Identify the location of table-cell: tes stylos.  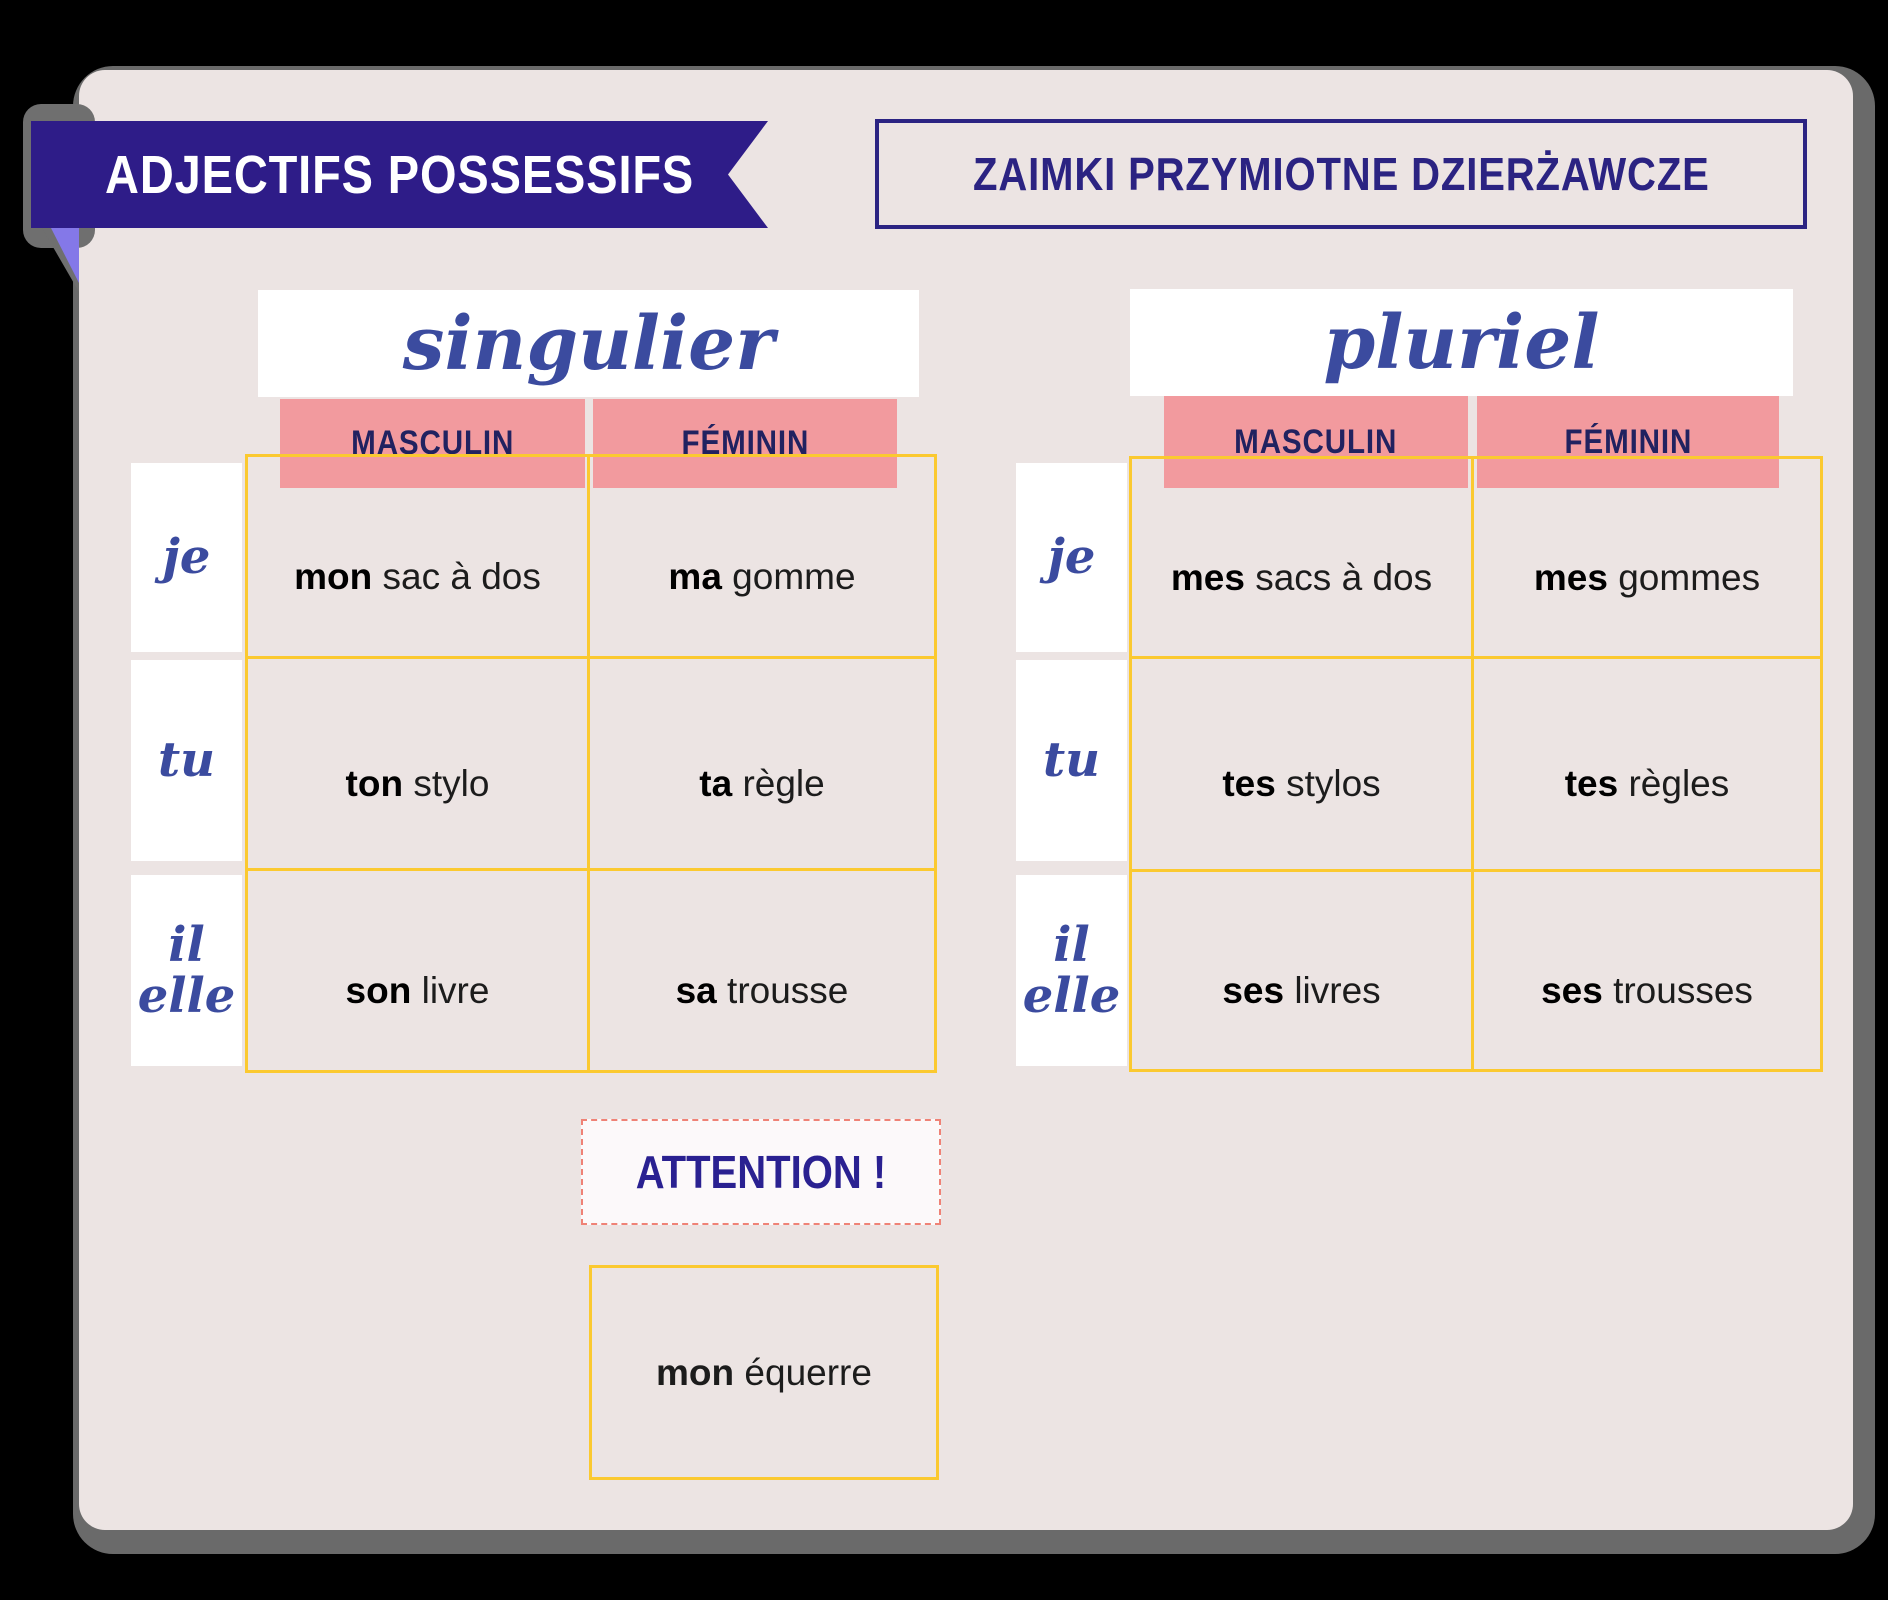
(1301, 764).